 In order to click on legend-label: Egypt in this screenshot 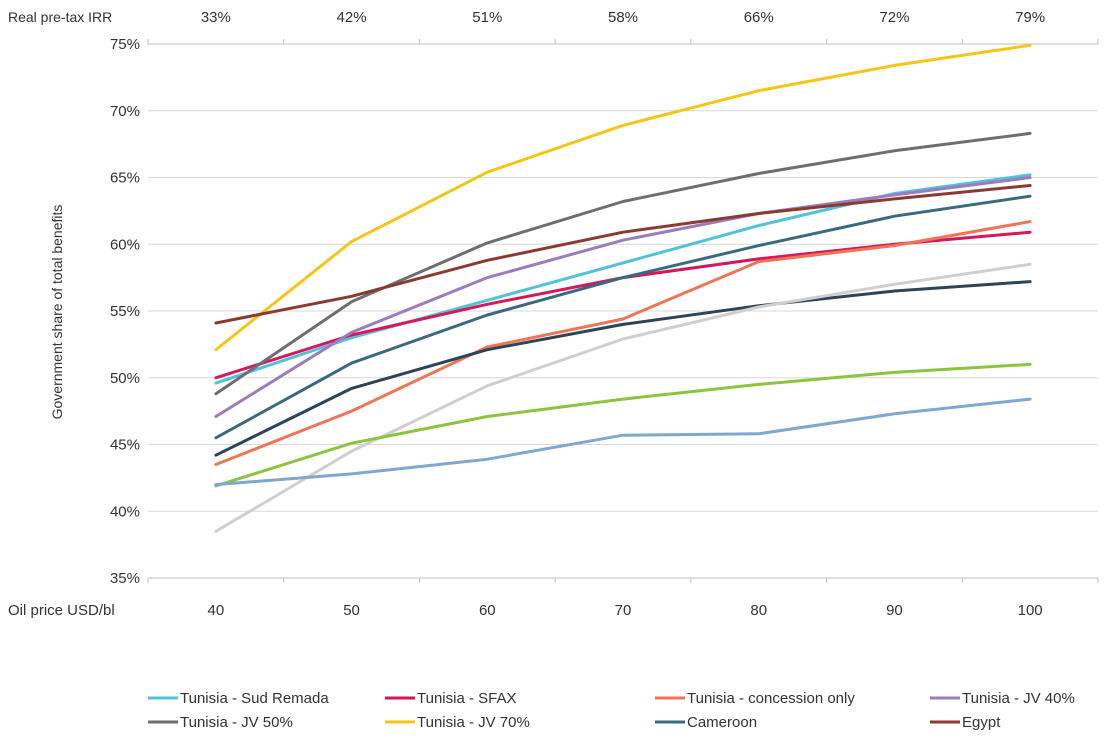, I will do `click(981, 722)`.